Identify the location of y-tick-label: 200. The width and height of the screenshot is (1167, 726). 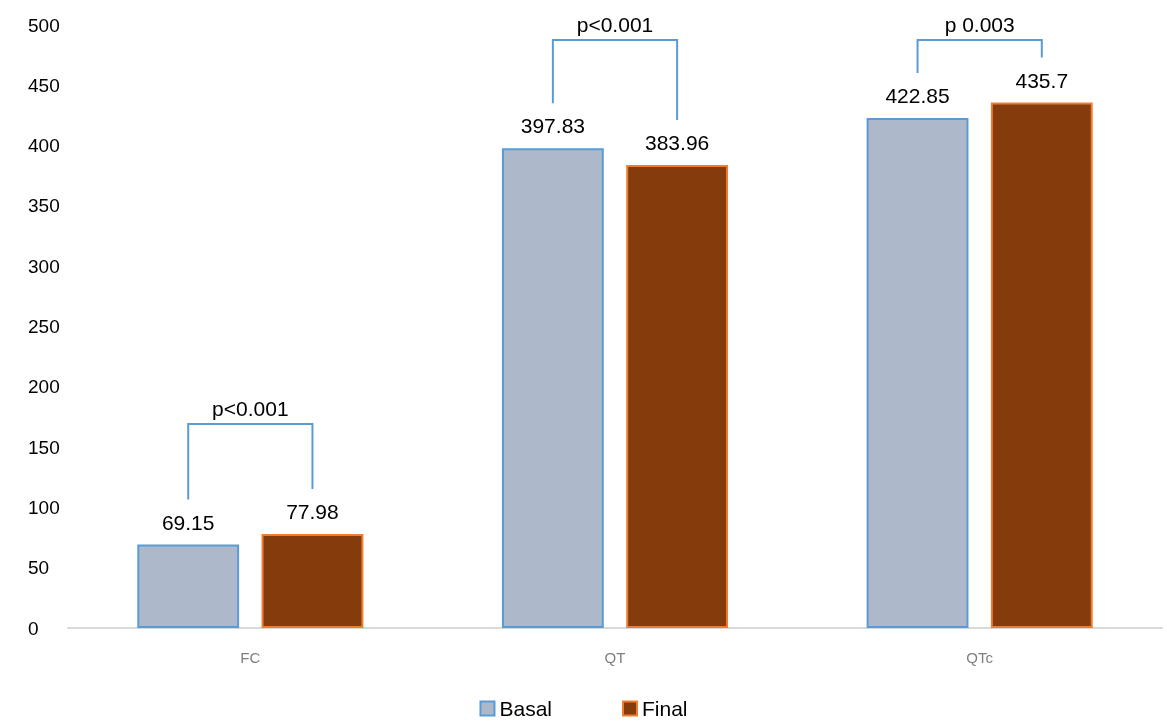
(44, 387).